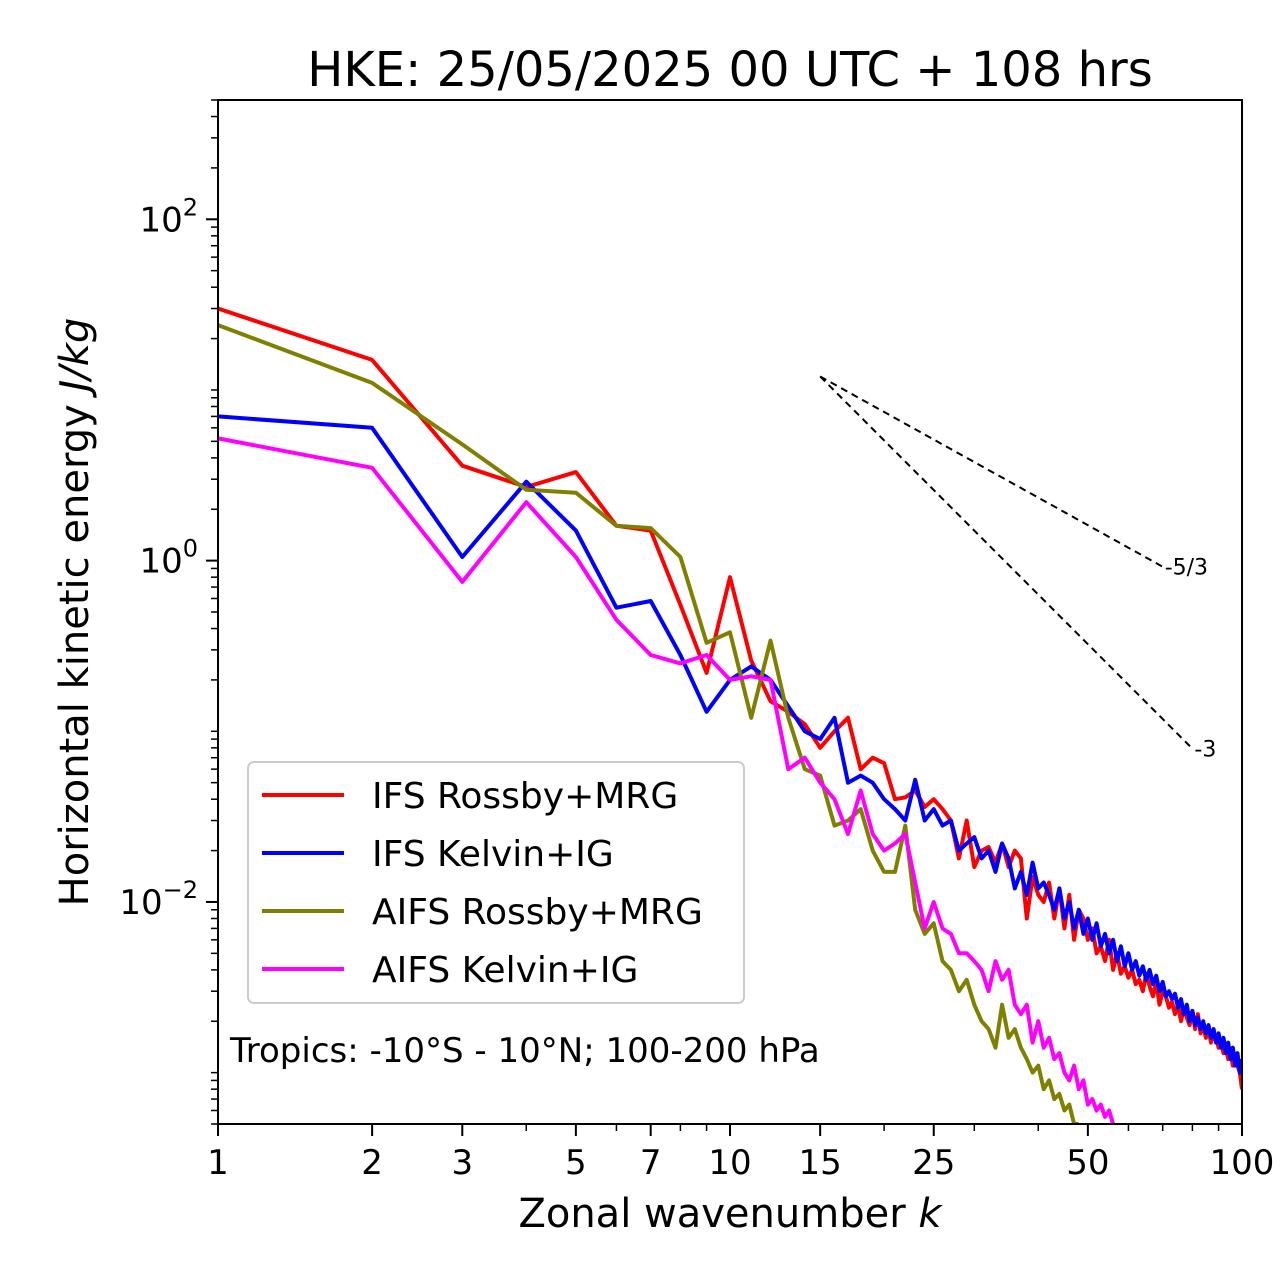 The width and height of the screenshot is (1280, 1288). I want to click on y-tick-label: 10⁰, so click(168, 558).